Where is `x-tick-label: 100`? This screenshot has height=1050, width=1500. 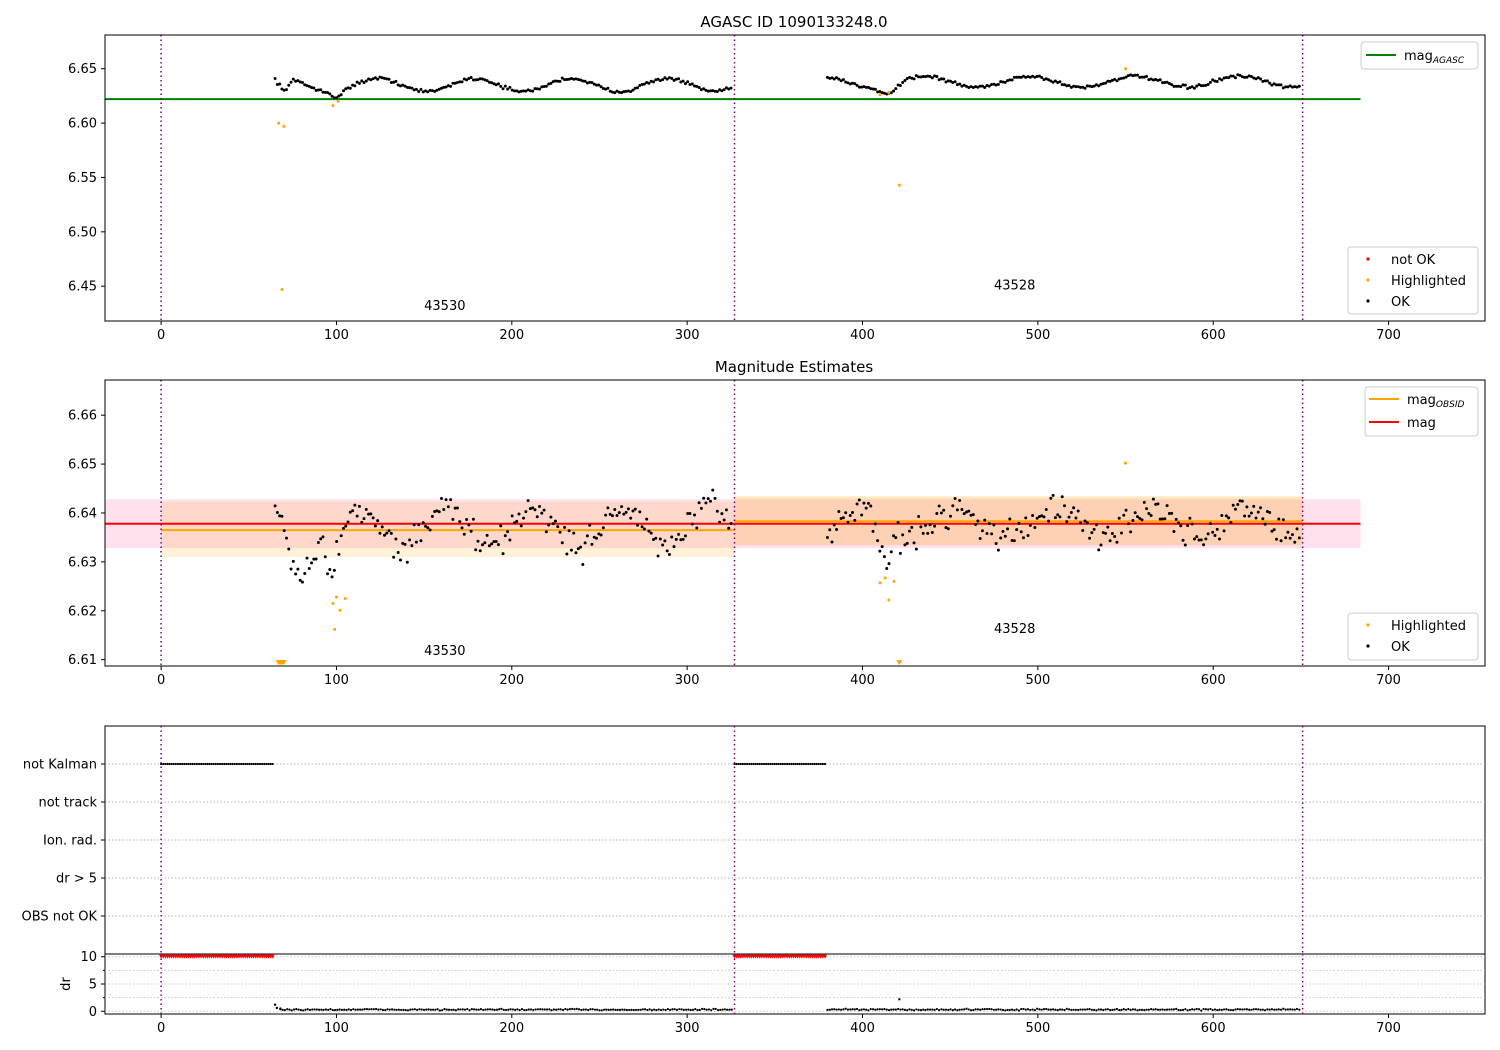 x-tick-label: 100 is located at coordinates (336, 335).